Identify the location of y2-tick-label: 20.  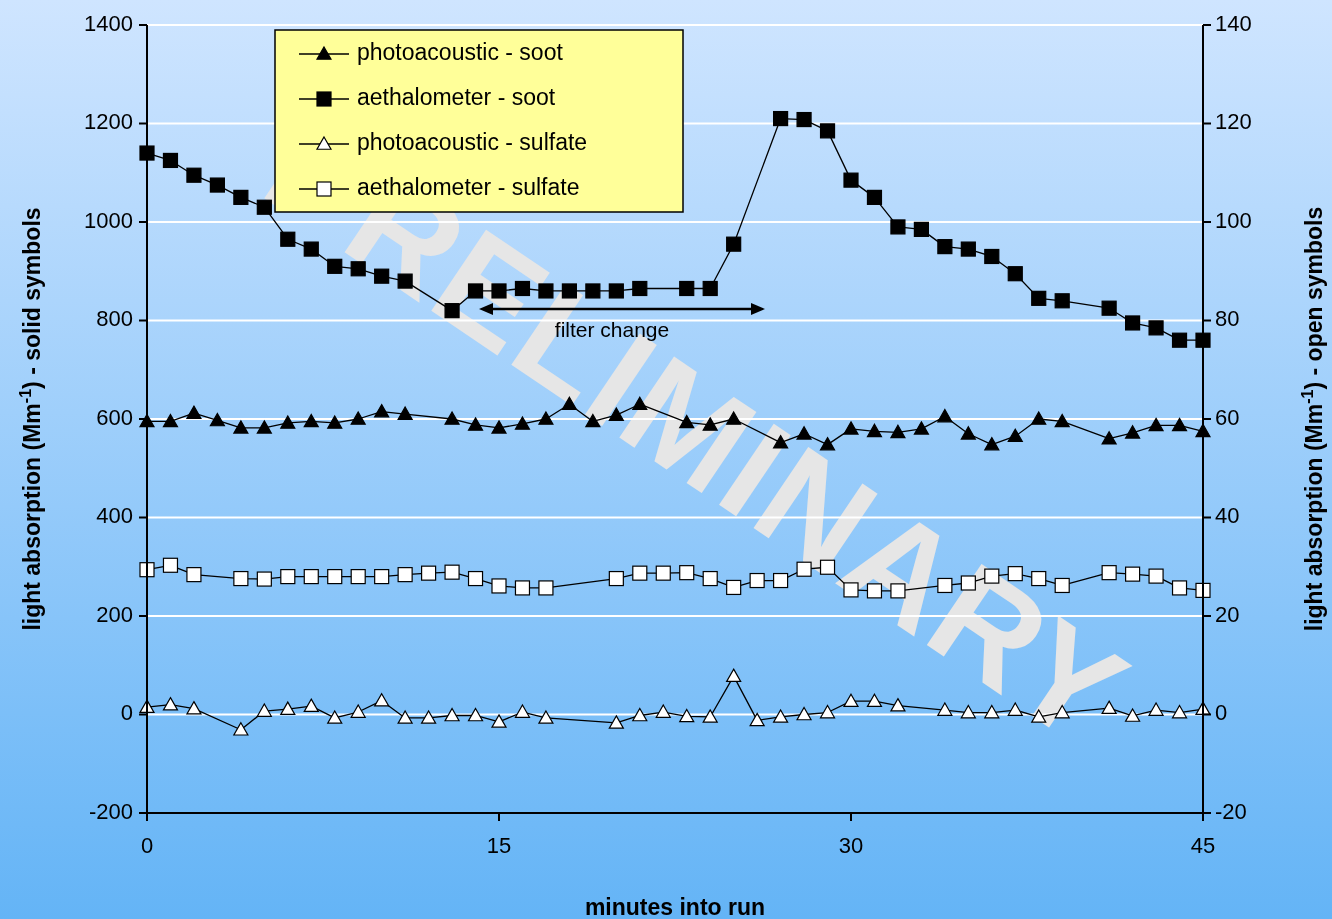
(1227, 614).